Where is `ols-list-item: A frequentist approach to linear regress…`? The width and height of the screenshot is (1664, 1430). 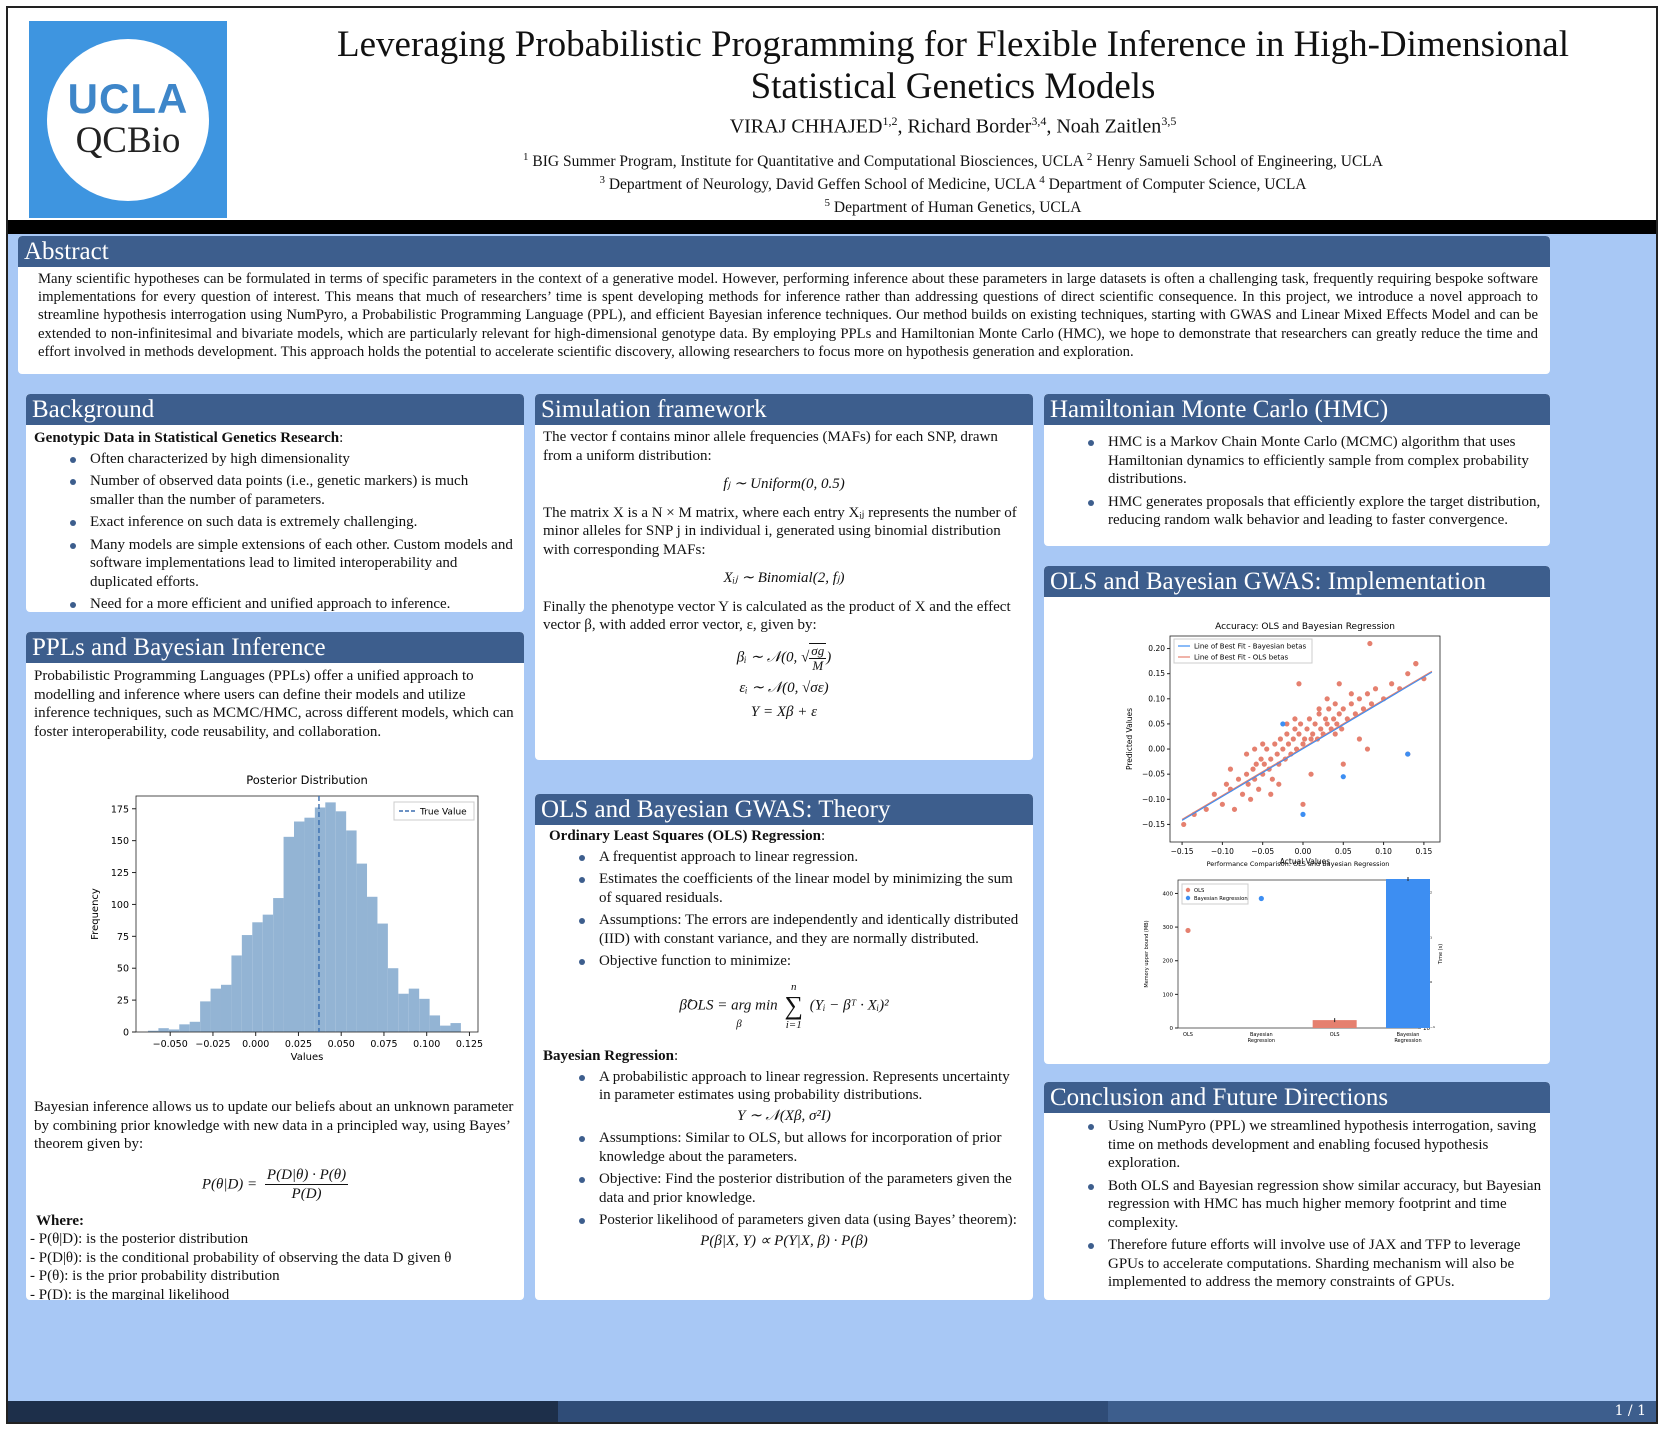 ols-list-item: A frequentist approach to linear regress… is located at coordinates (784, 857).